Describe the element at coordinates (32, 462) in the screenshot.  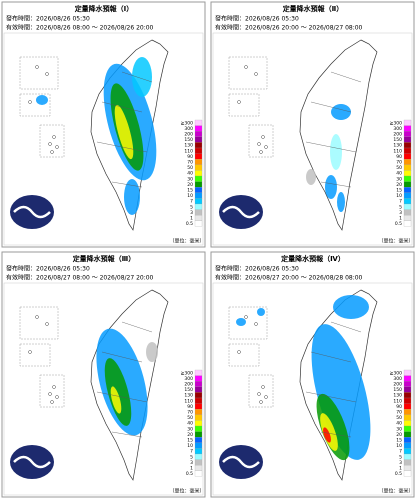
I see `logo-wave` at that location.